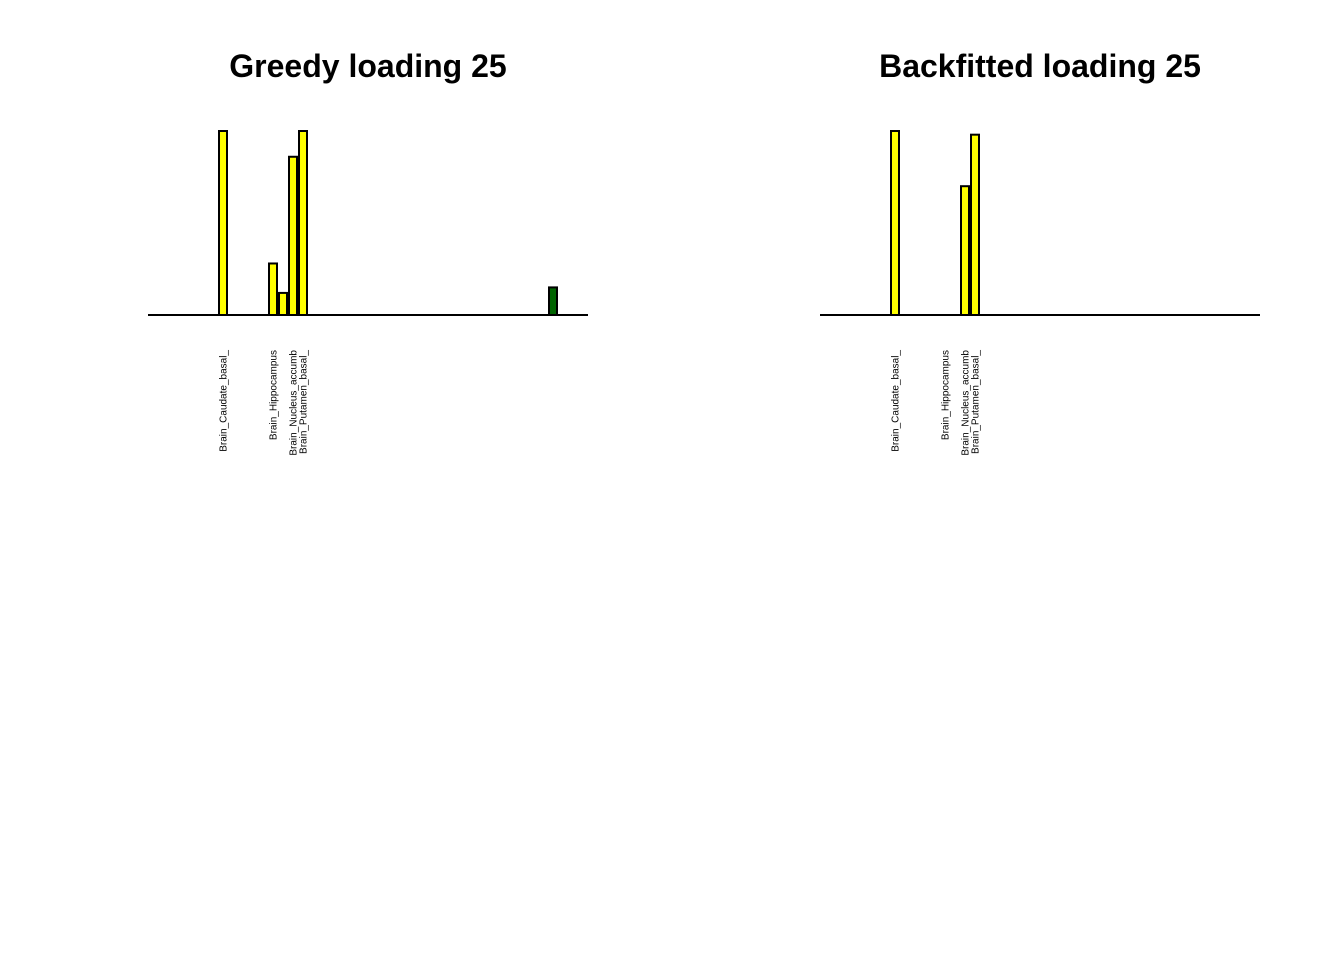 This screenshot has height=960, width=1344. What do you see at coordinates (367, 66) in the screenshot?
I see `chart-title: Greedy loading 25` at bounding box center [367, 66].